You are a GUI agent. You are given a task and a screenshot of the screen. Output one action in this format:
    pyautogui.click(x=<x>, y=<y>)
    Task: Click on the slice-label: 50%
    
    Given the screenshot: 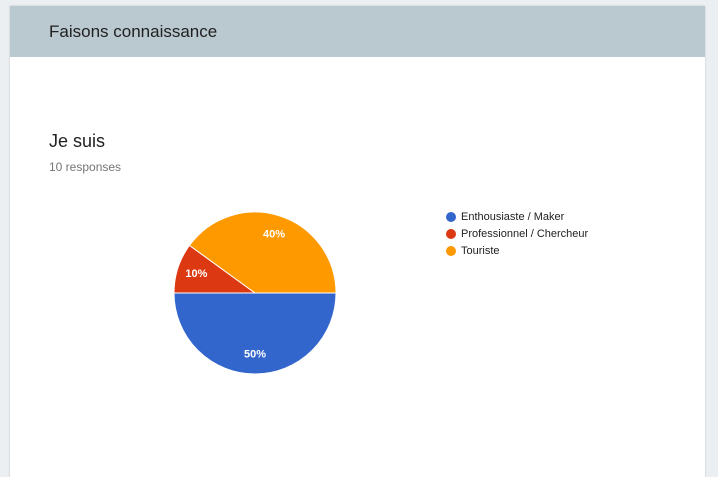 What is the action you would take?
    pyautogui.click(x=255, y=354)
    